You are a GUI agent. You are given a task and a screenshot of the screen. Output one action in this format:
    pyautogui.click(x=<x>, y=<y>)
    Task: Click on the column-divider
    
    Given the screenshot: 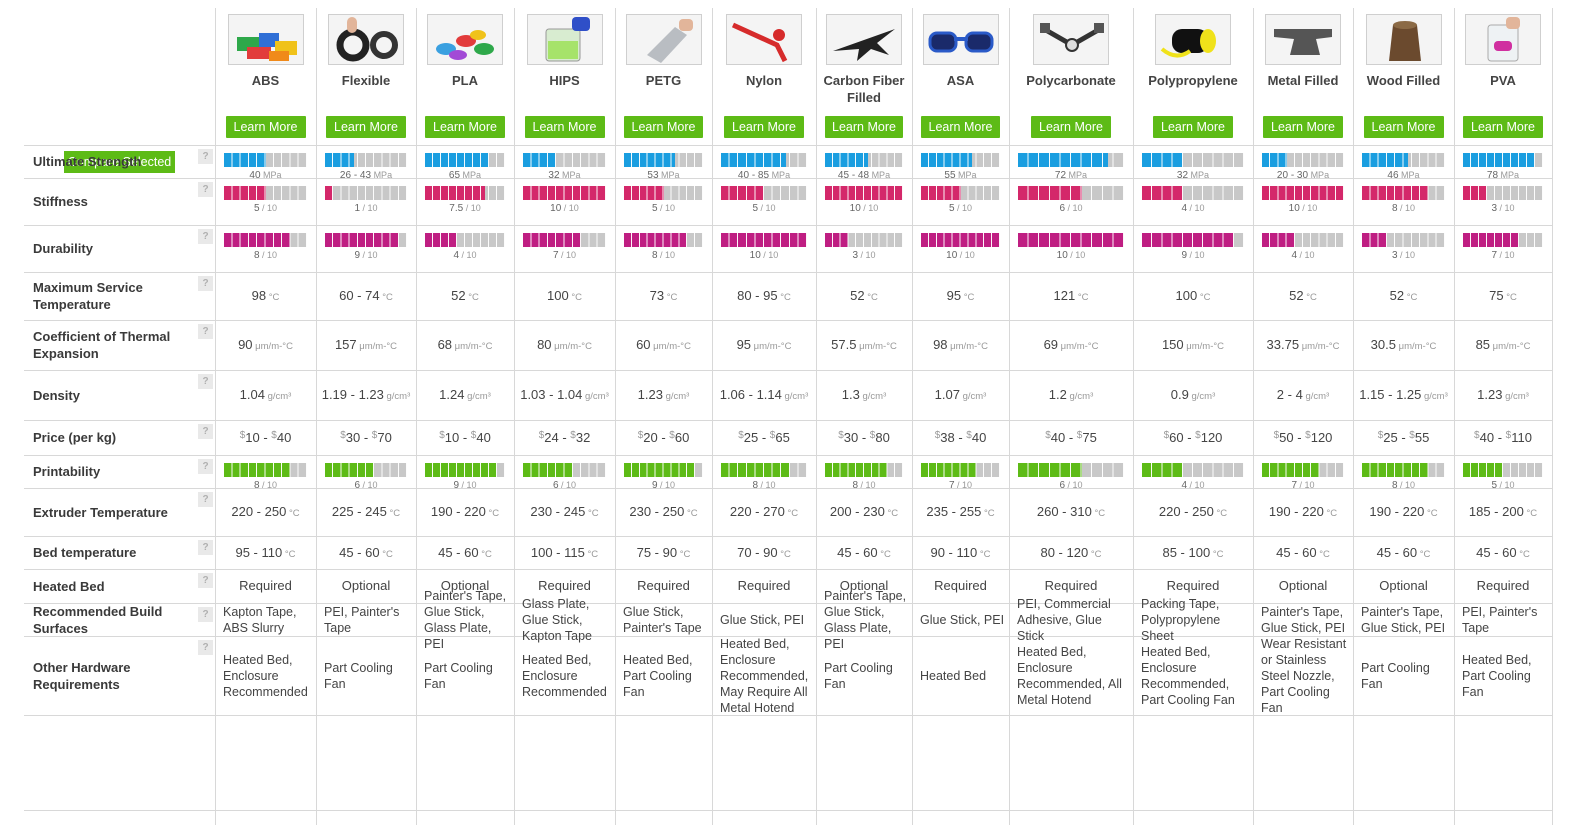 What is the action you would take?
    pyautogui.click(x=1253, y=416)
    